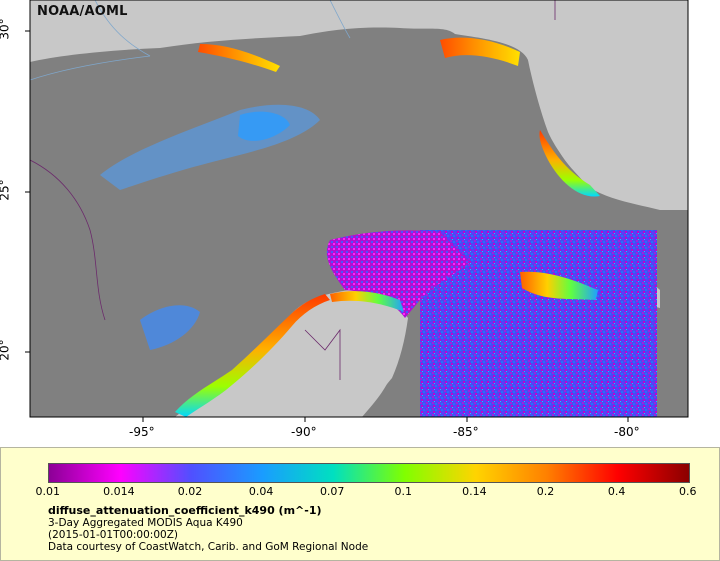 The width and height of the screenshot is (720, 561). I want to click on colorbar, so click(369, 473).